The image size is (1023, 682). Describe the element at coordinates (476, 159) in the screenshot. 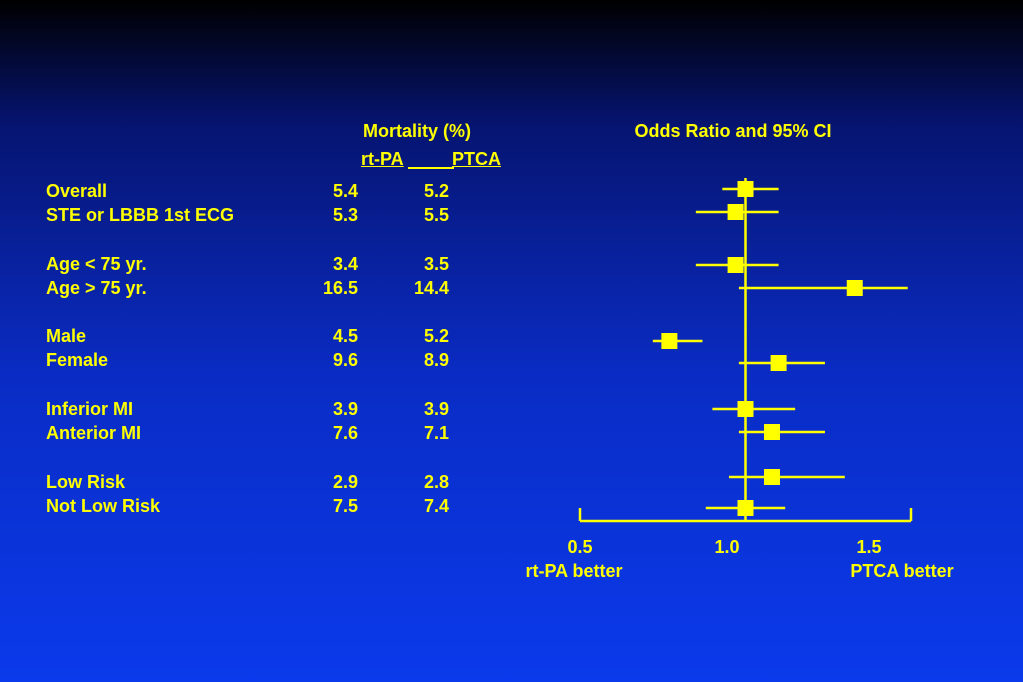

I see `col-ptca-header: PTCA` at that location.